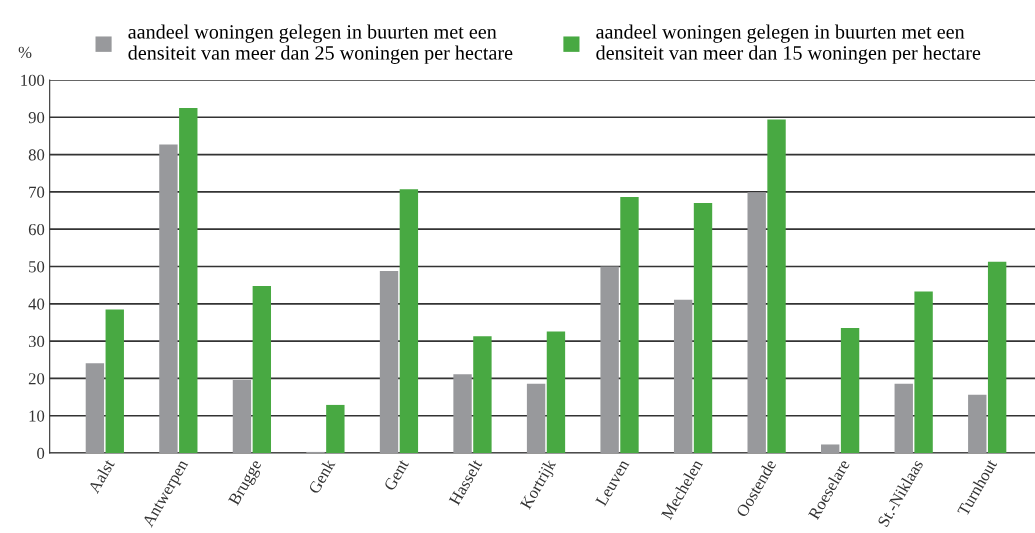 This screenshot has height=533, width=1035. Describe the element at coordinates (41, 453) in the screenshot. I see `y-tick-label: 0` at that location.